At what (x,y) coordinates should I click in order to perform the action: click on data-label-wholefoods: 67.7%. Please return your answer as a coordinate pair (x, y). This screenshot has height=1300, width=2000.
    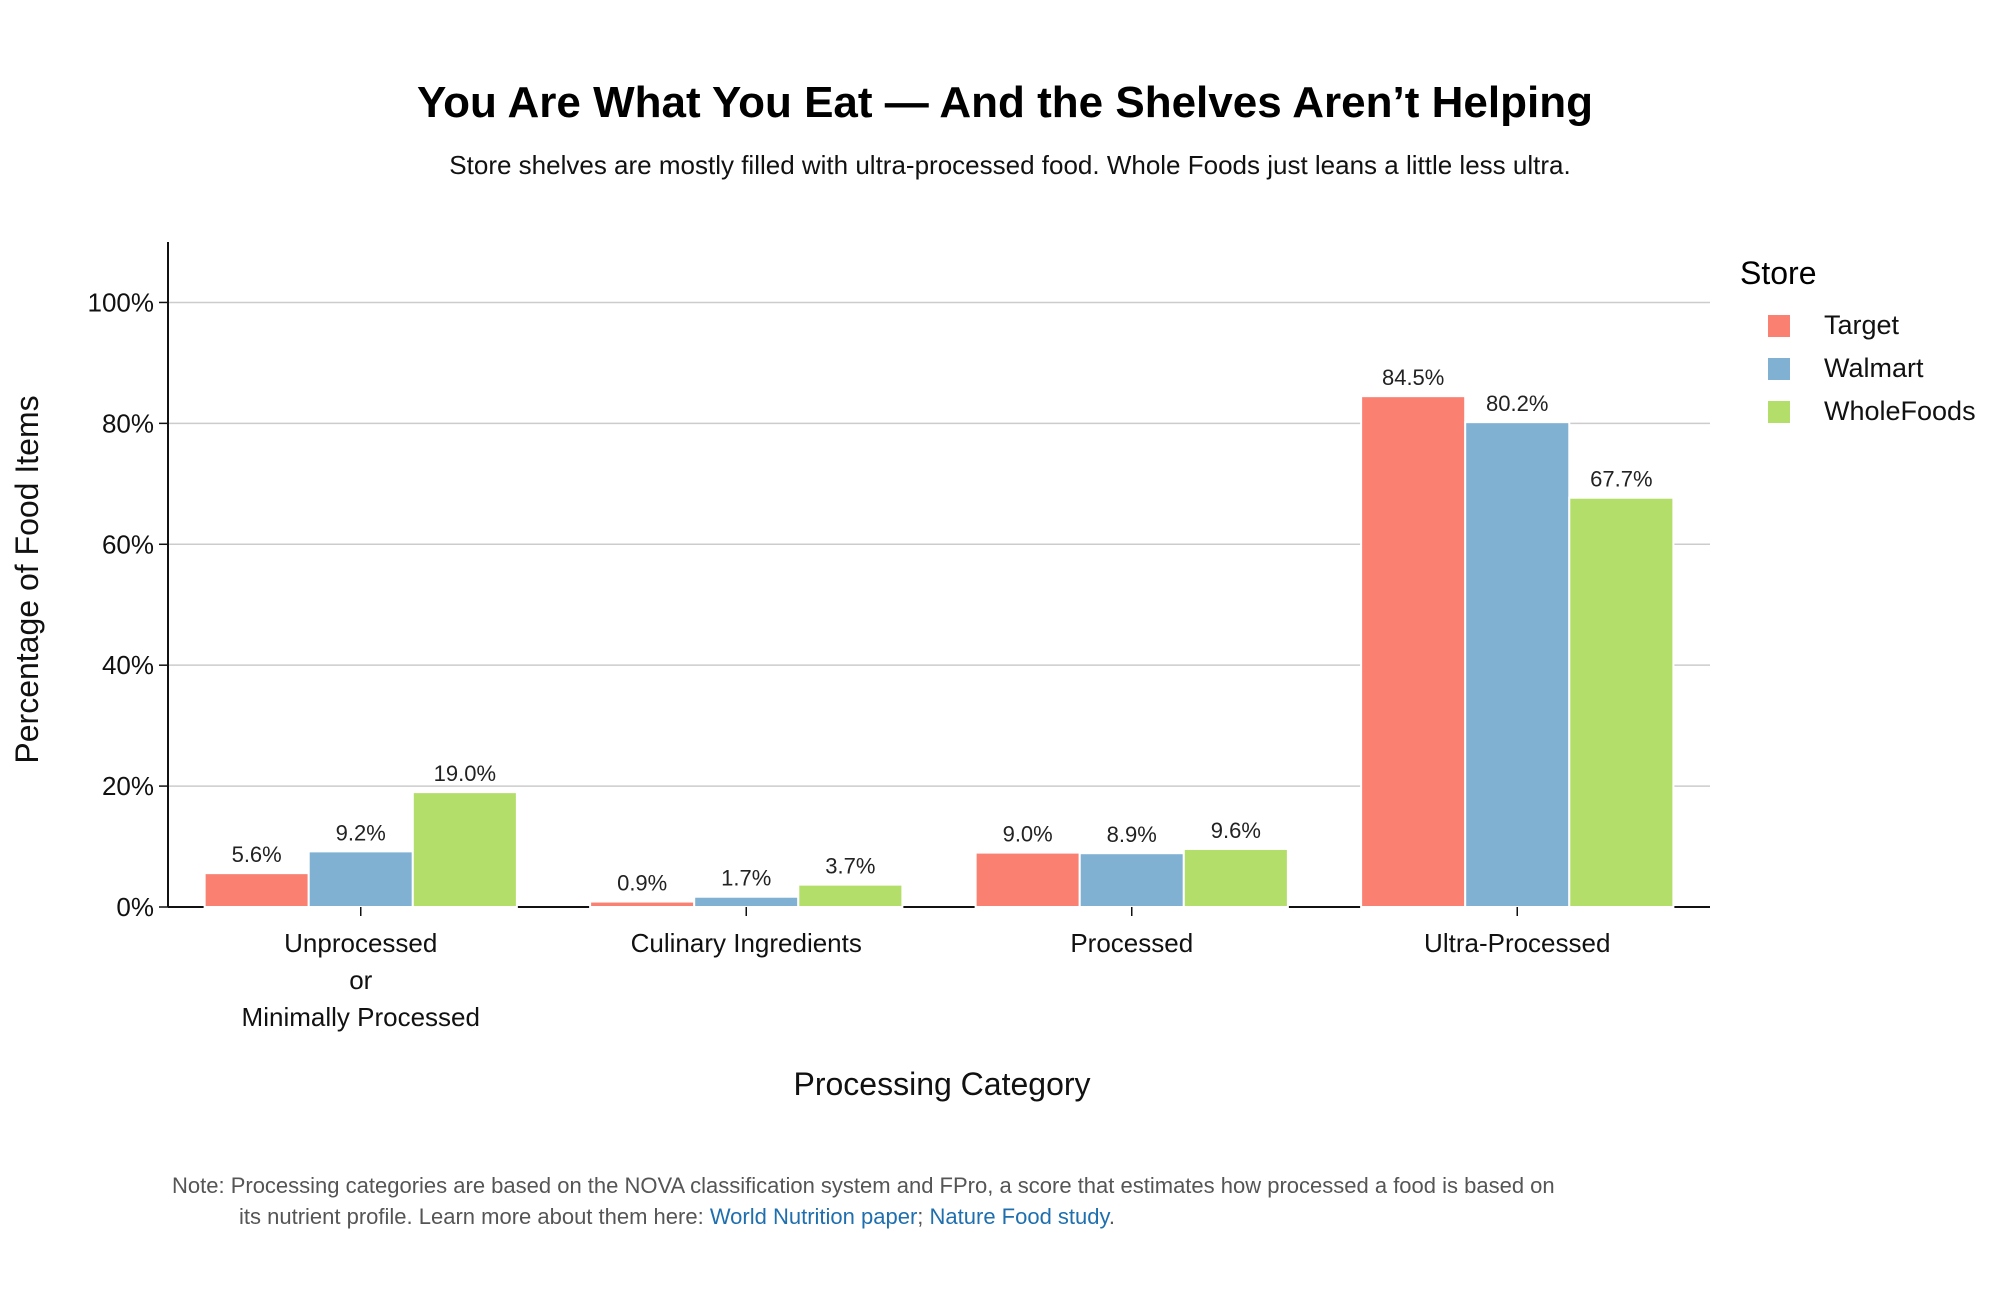
    Looking at the image, I should click on (1621, 479).